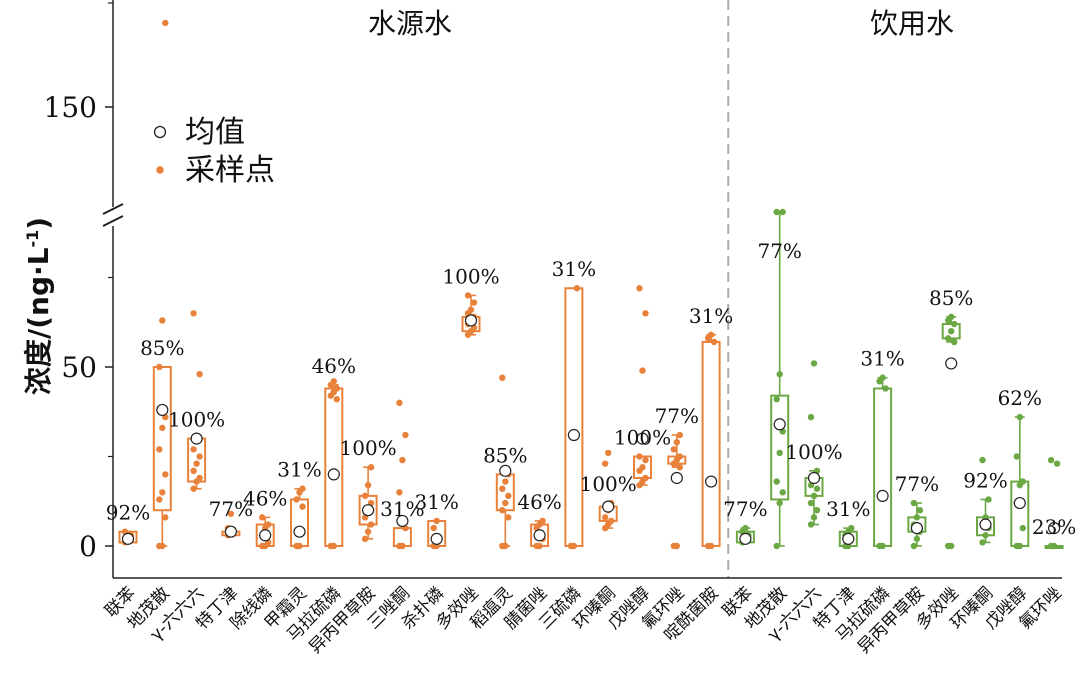 The height and width of the screenshot is (678, 1080). Describe the element at coordinates (88, 546) in the screenshot. I see `y-tick-label: 0` at that location.